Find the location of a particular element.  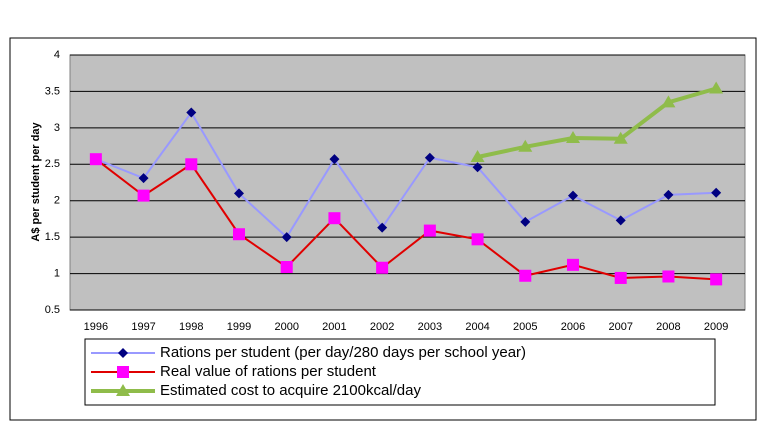

y-tick-label: 0.5 is located at coordinates (52, 310).